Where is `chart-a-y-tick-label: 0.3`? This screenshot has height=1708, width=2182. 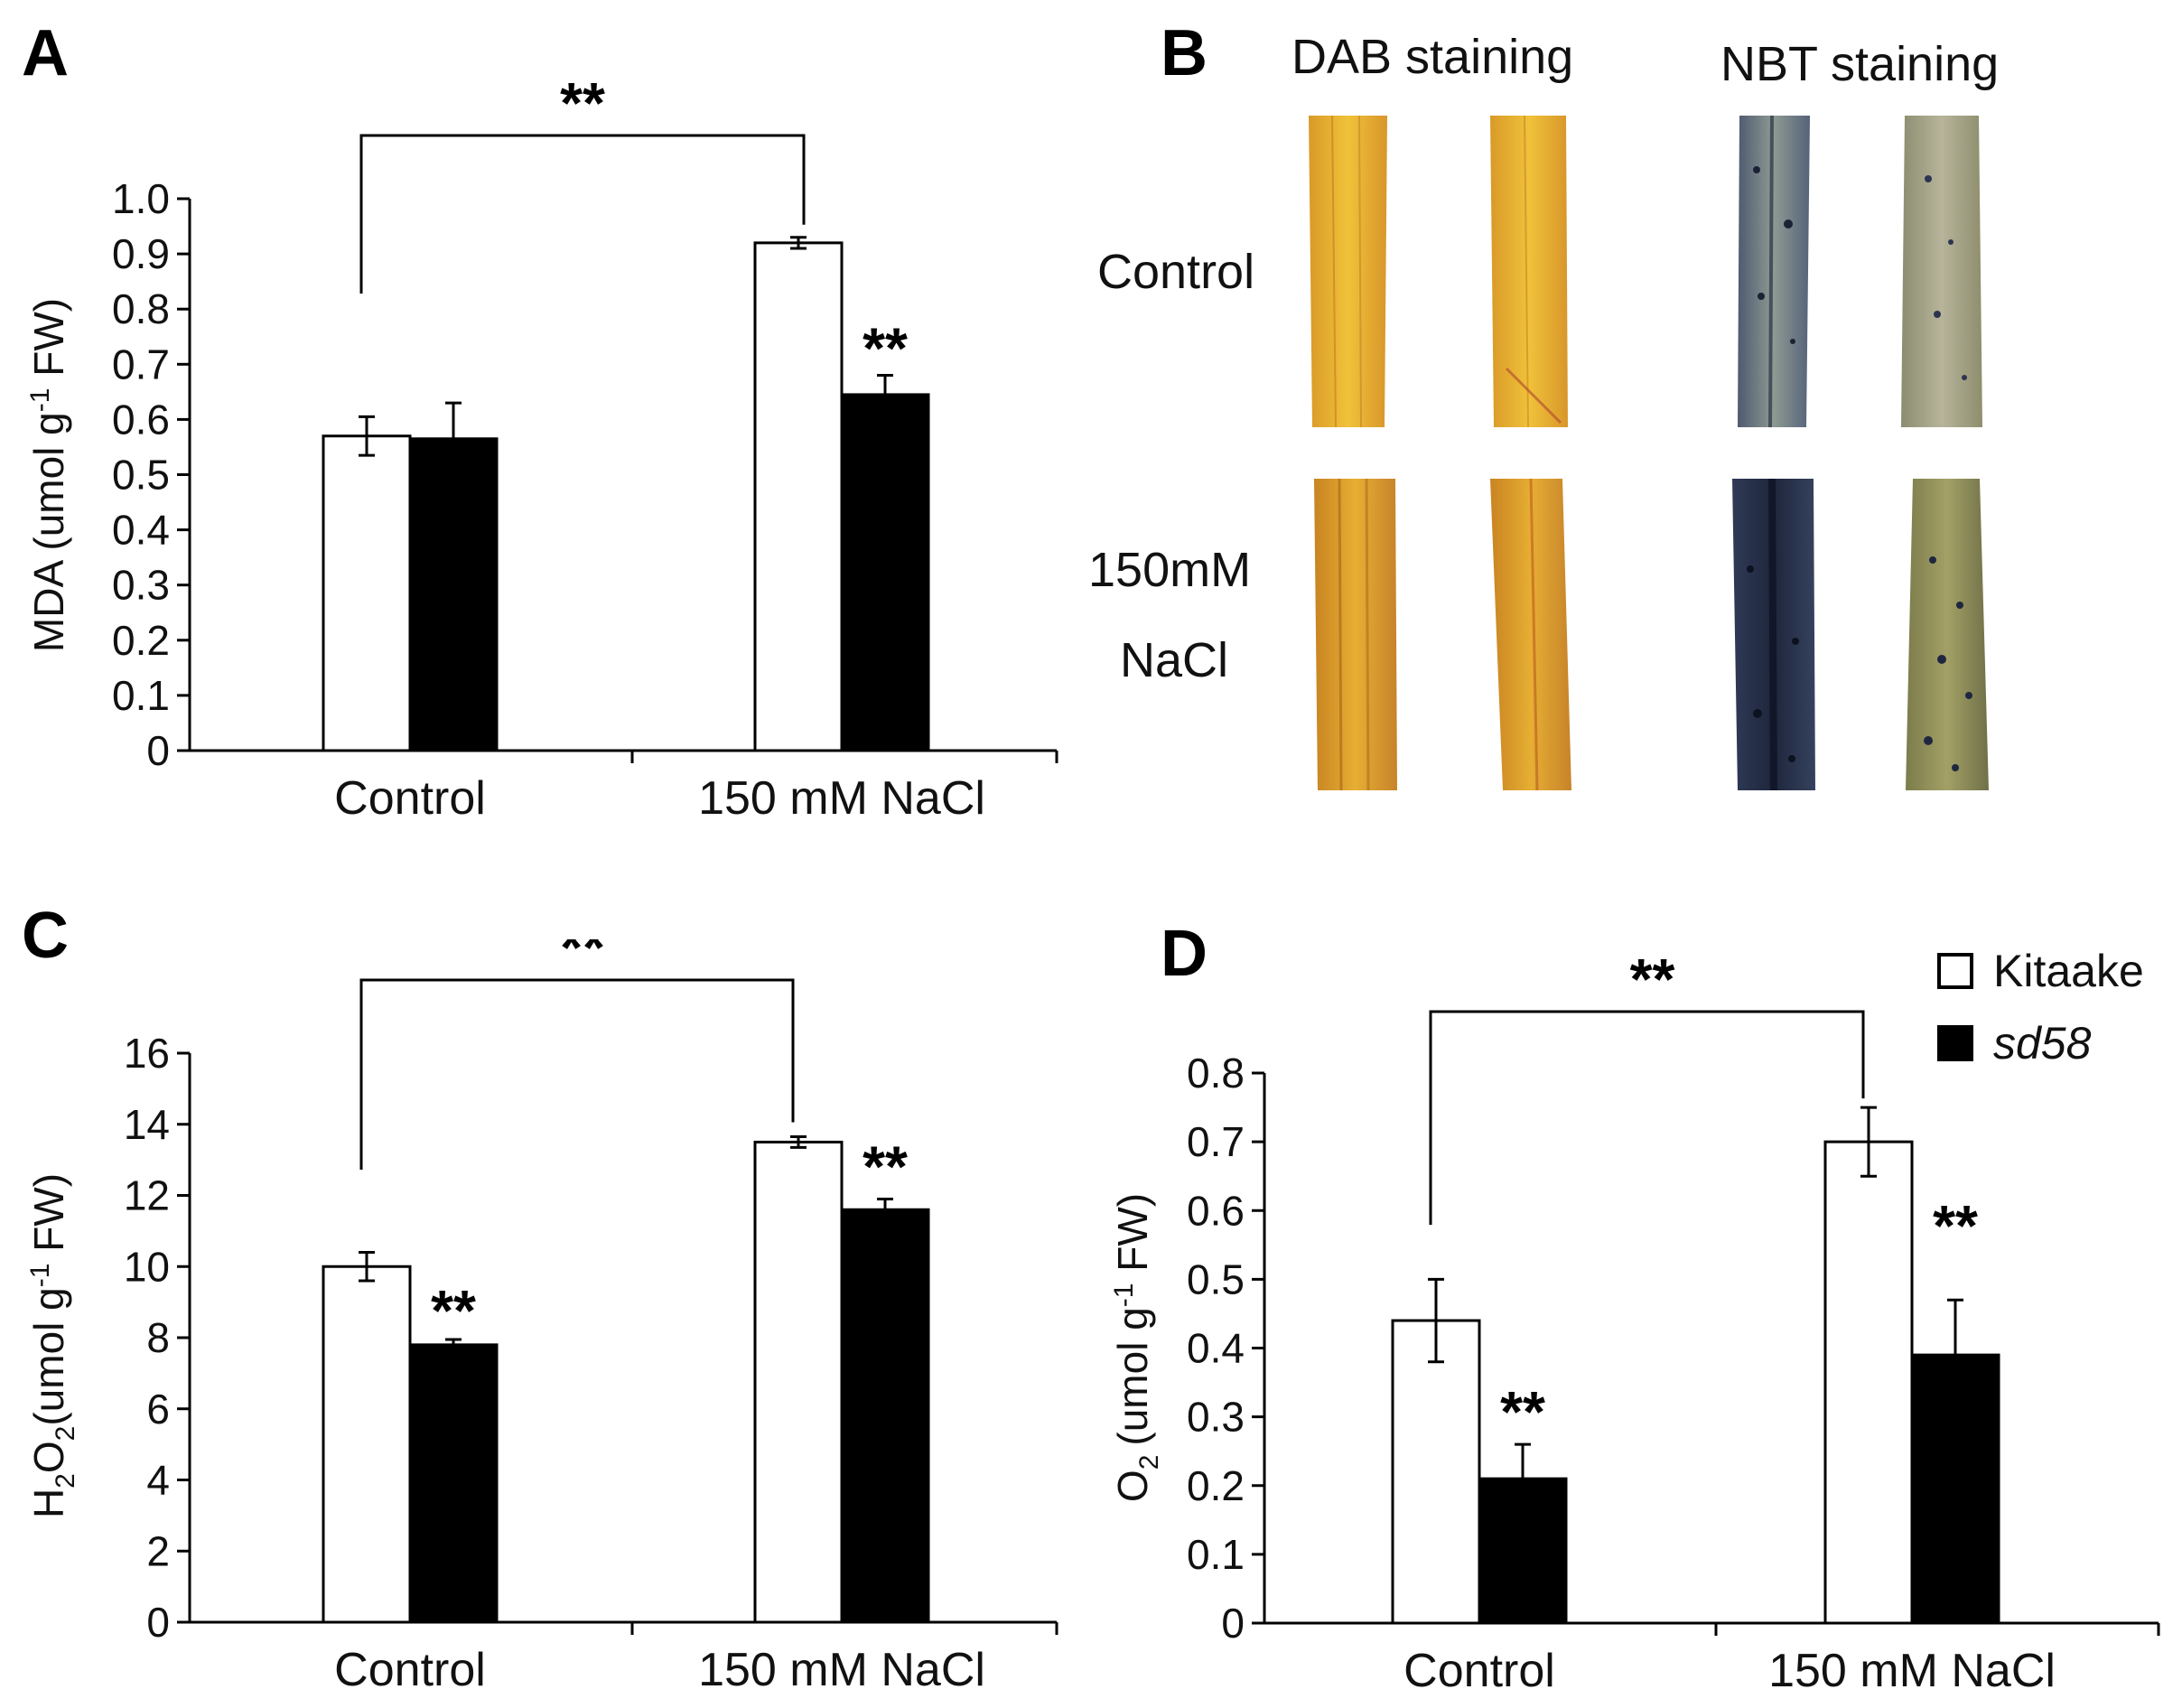
chart-a-y-tick-label: 0.3 is located at coordinates (141, 585).